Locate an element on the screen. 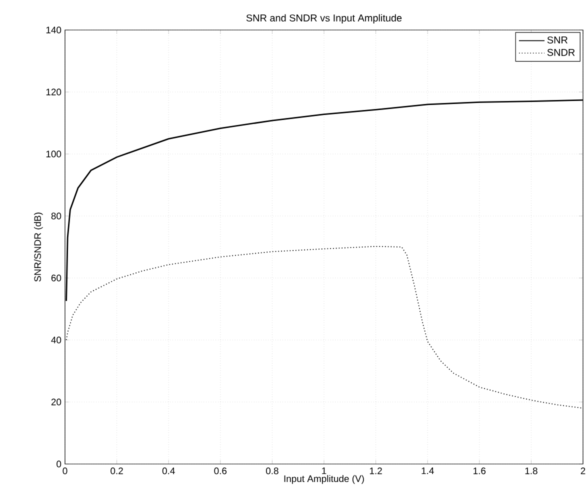 This screenshot has width=588, height=489. legend-label: SNDR is located at coordinates (561, 52).